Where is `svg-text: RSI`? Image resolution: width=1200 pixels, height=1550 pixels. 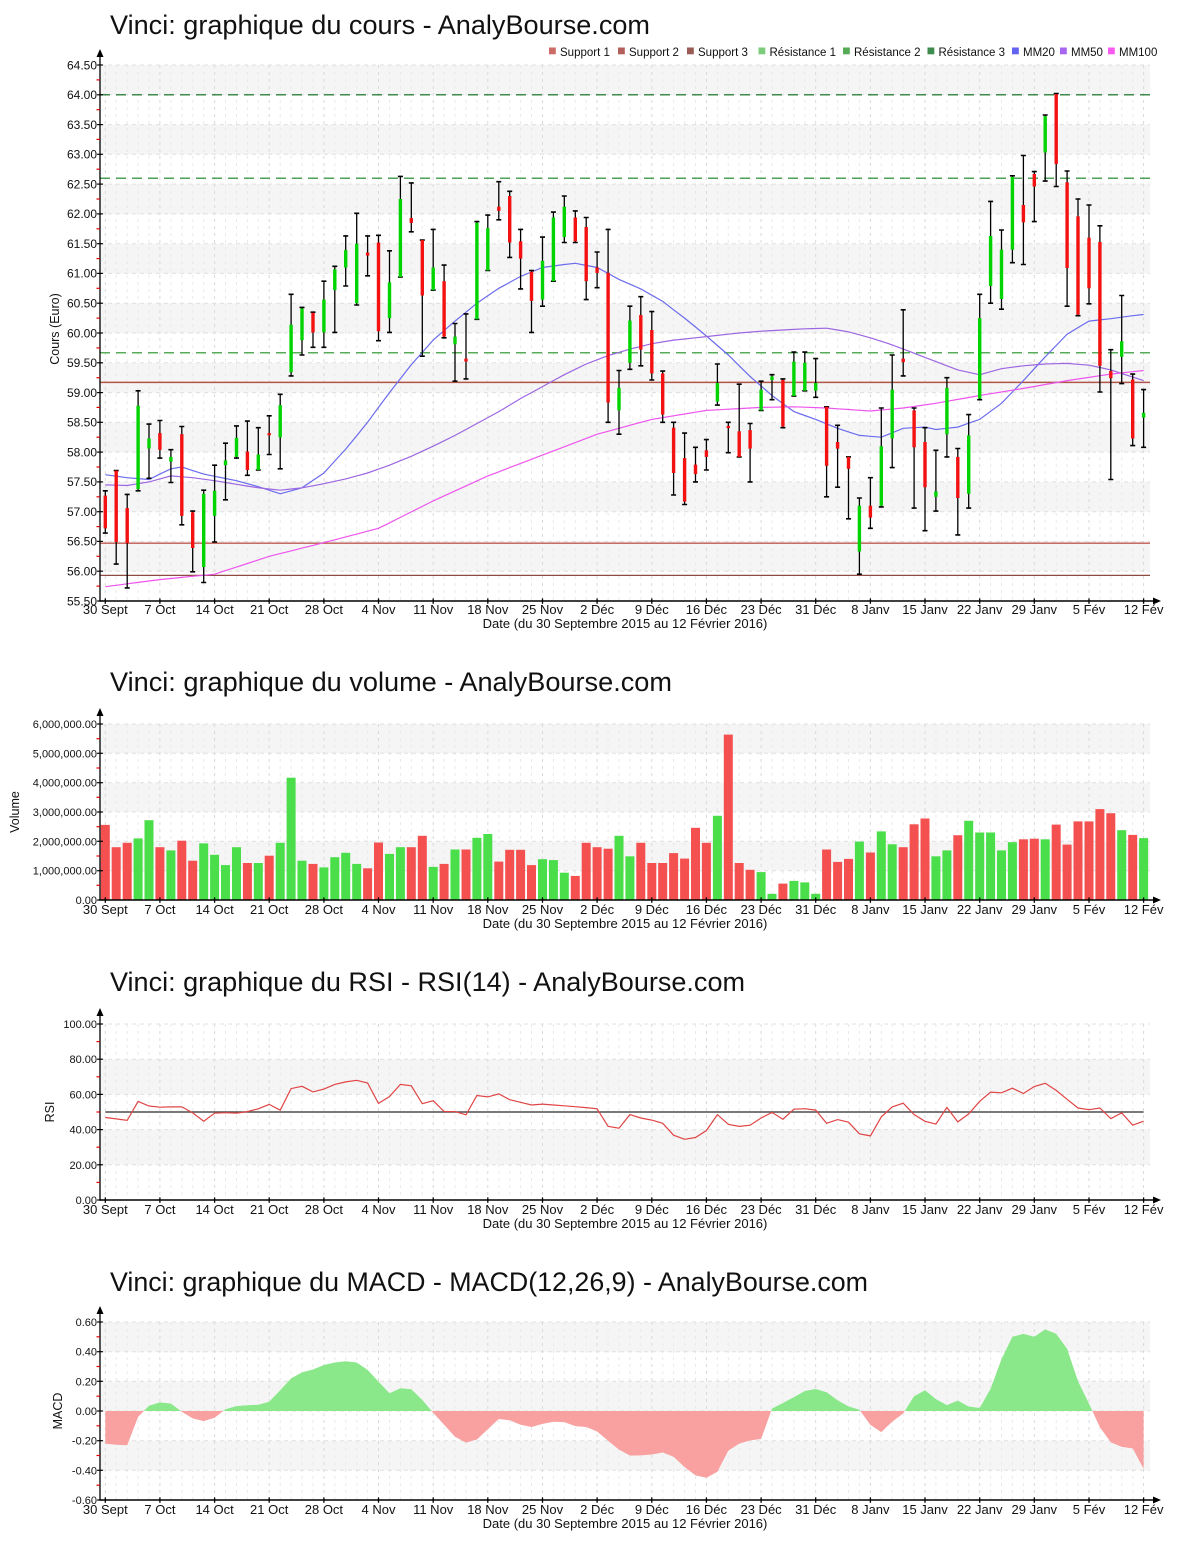 svg-text: RSI is located at coordinates (50, 1112).